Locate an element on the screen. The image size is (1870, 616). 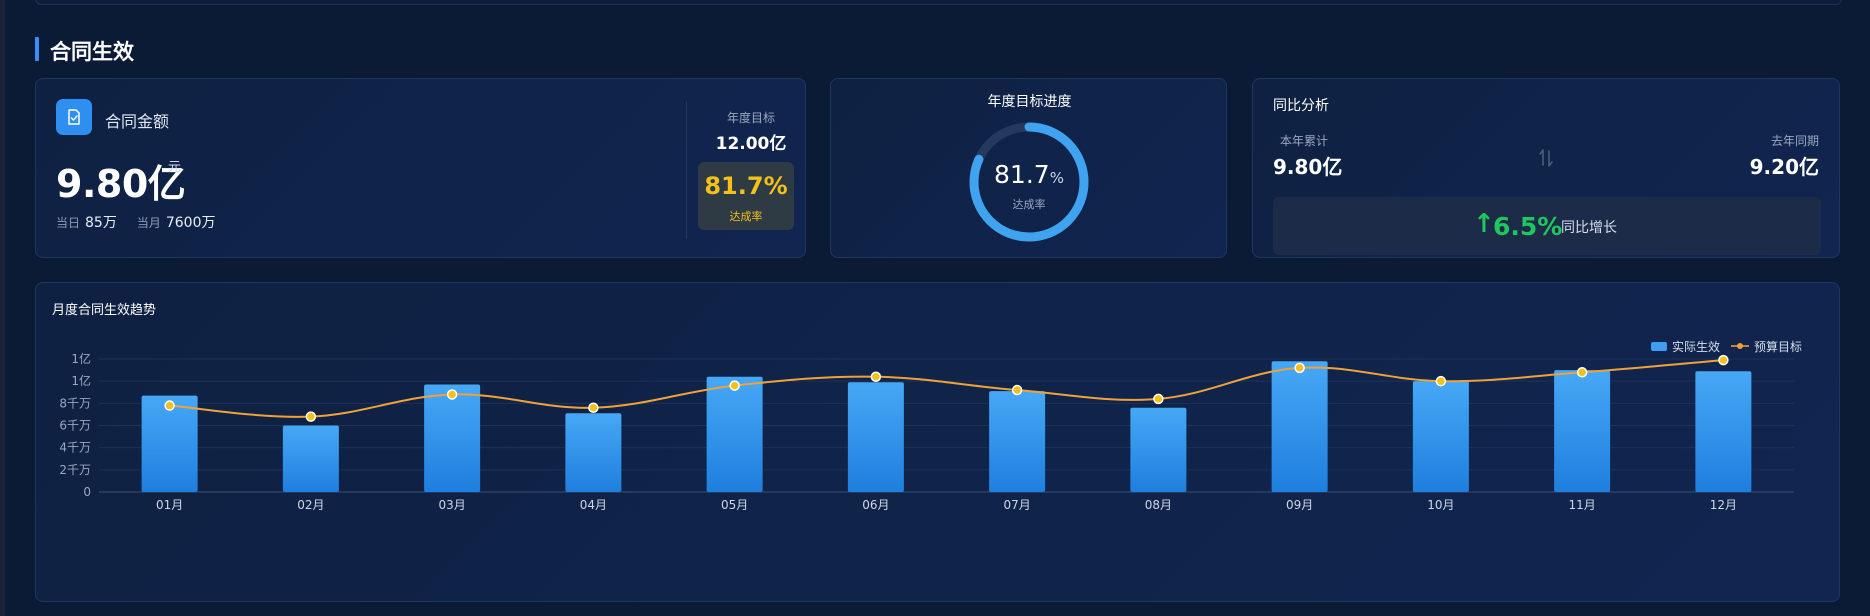
progress-number: 81.7 is located at coordinates (1022, 174).